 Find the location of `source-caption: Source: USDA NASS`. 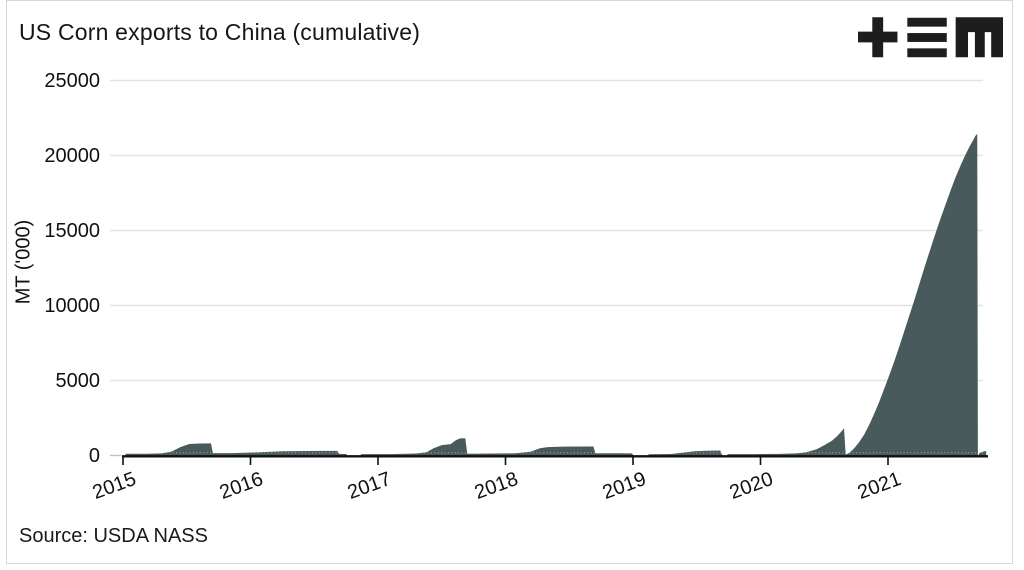

source-caption: Source: USDA NASS is located at coordinates (113, 536).